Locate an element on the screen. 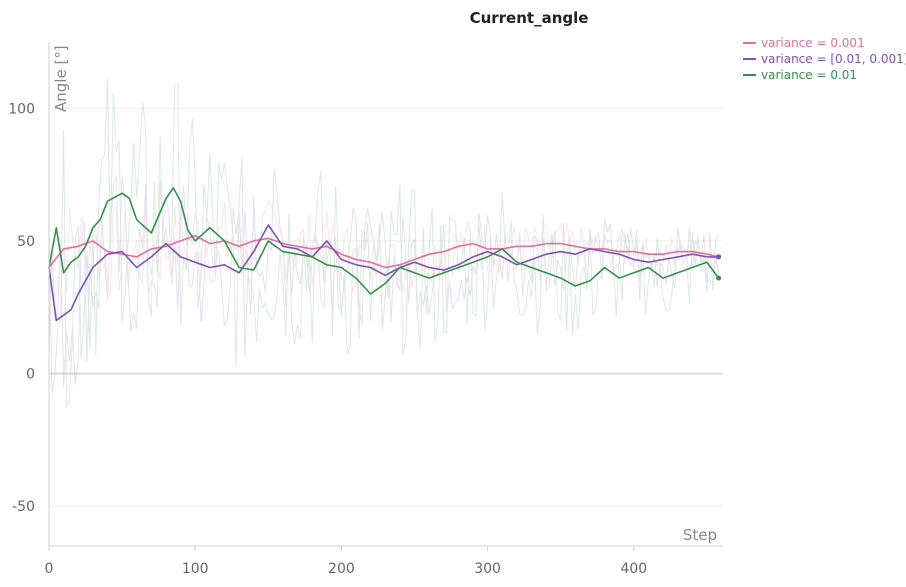 The height and width of the screenshot is (587, 906). legend-label: variance = 0.001 is located at coordinates (813, 43).